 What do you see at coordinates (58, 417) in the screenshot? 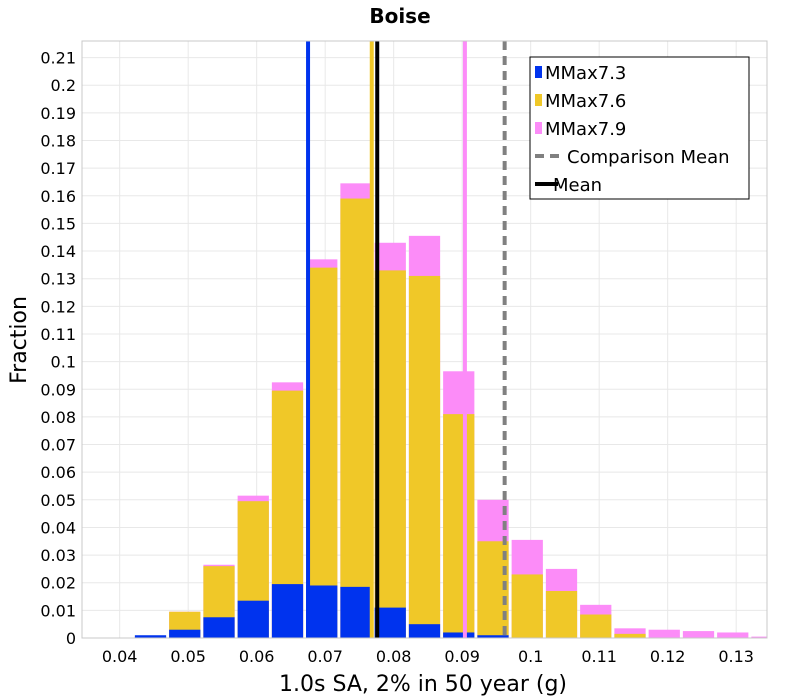
I see `y-tick-label: 0.08` at bounding box center [58, 417].